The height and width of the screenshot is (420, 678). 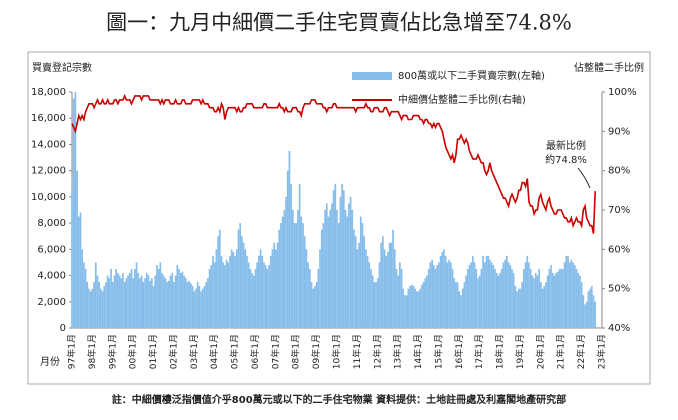 I want to click on y-tick-label: 0, so click(x=63, y=328).